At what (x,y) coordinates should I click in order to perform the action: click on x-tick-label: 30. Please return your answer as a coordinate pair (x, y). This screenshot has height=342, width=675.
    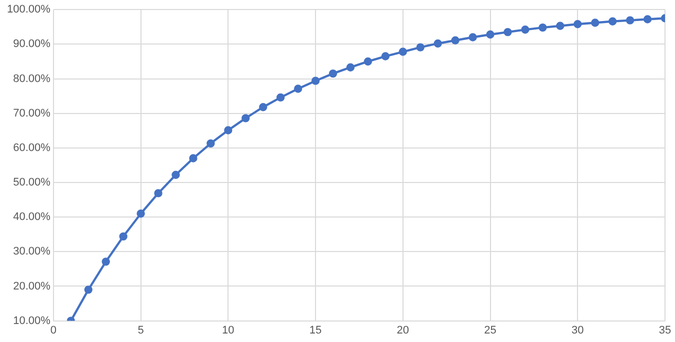
    Looking at the image, I should click on (578, 330).